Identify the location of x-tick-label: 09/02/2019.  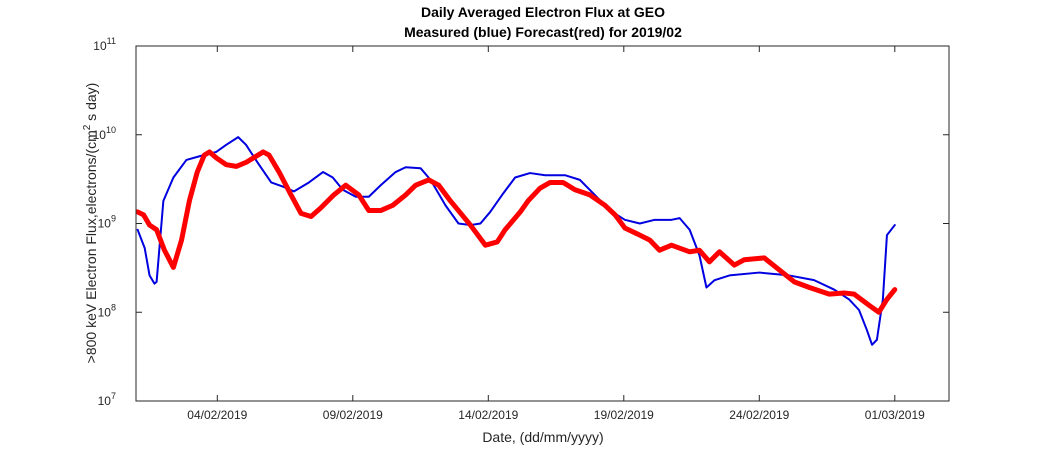
(353, 415).